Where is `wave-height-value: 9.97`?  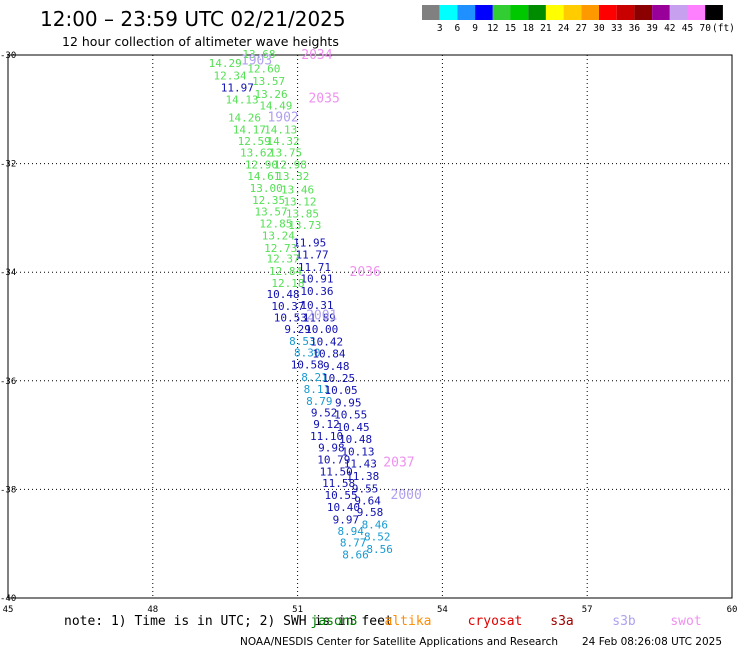
wave-height-value: 9.97 is located at coordinates (346, 519).